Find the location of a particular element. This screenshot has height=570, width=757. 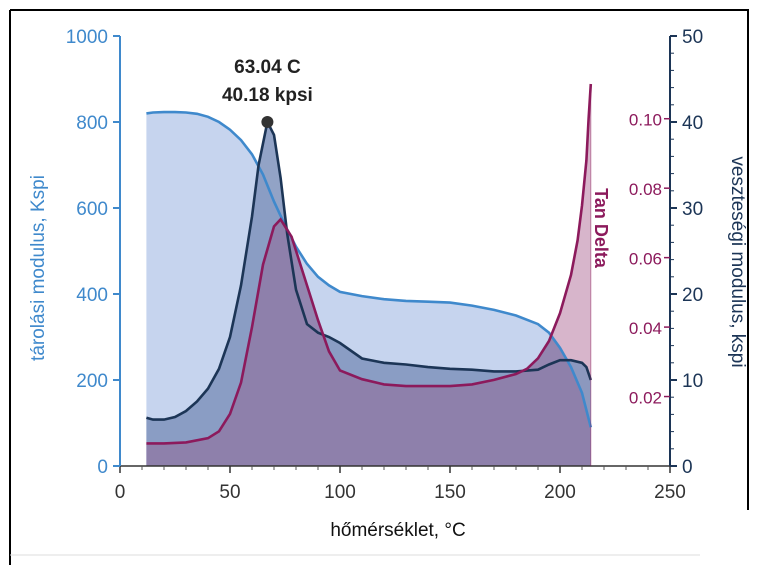

x-tick-label: 0 is located at coordinates (120, 492).